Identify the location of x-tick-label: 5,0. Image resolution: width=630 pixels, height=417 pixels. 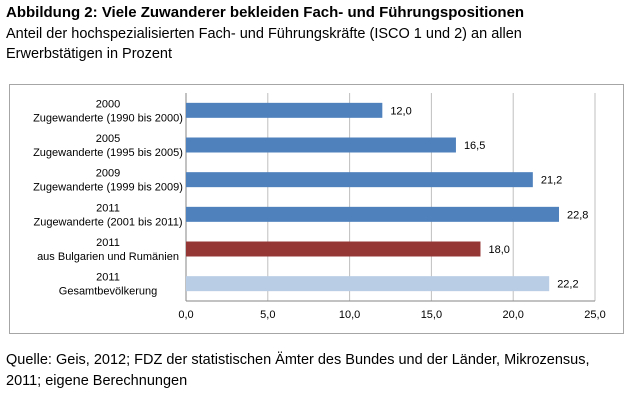
(267, 315).